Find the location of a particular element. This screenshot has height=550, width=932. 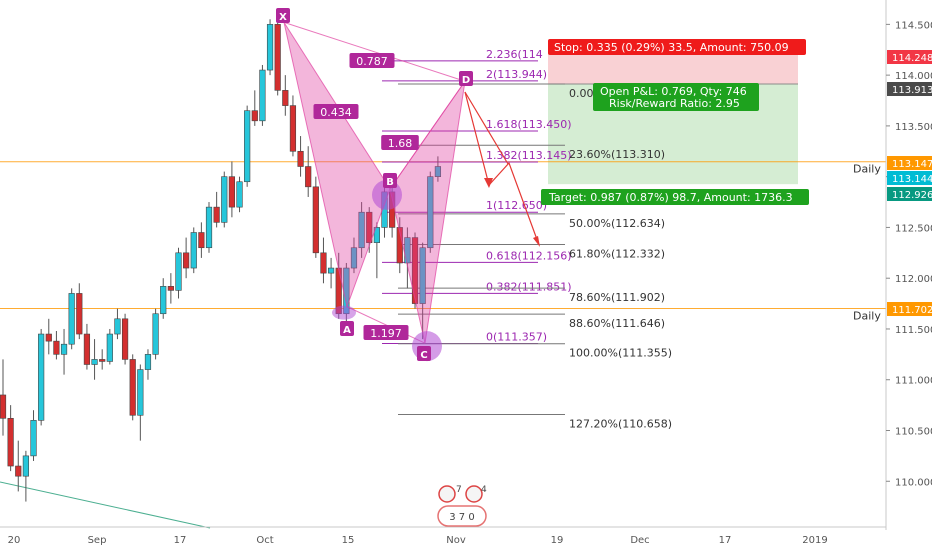

pattern-ratio-badge is located at coordinates (372, 60).